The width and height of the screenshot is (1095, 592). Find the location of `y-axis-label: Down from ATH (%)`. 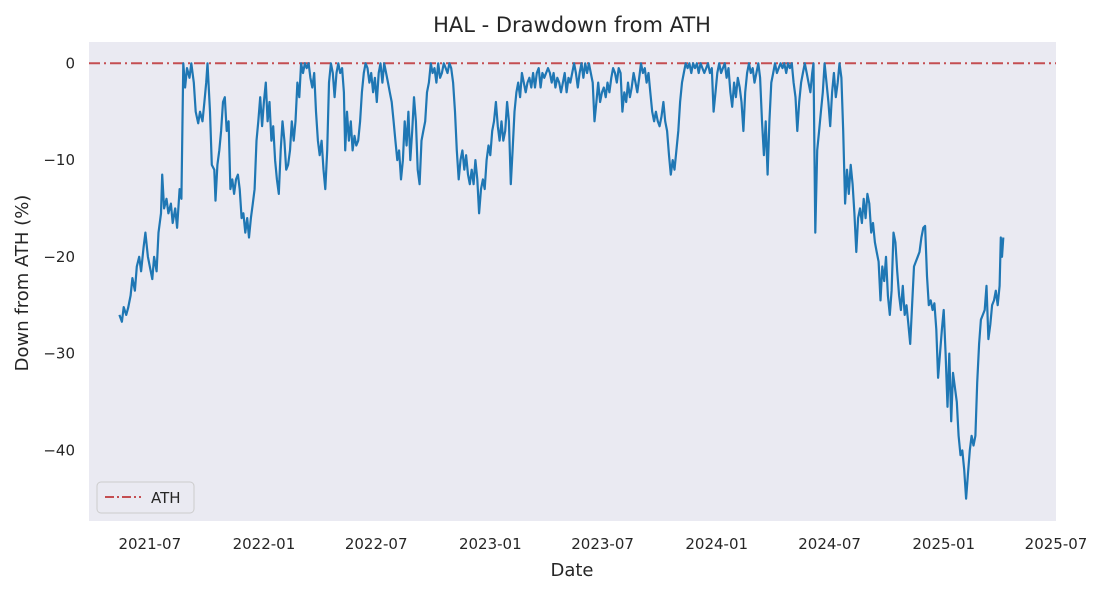

y-axis-label: Down from ATH (%) is located at coordinates (22, 283).